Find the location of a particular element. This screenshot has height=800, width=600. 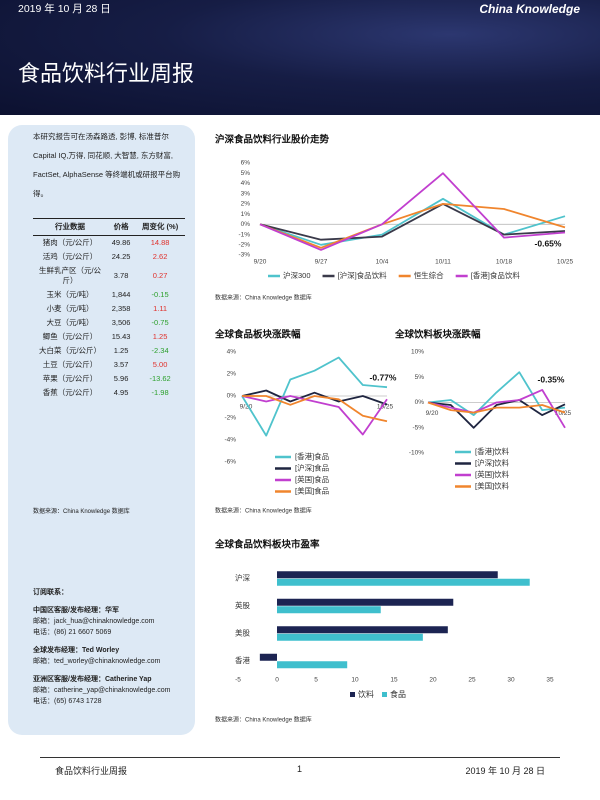

footer-left: 食品饮料行业周报 is located at coordinates (91, 771).